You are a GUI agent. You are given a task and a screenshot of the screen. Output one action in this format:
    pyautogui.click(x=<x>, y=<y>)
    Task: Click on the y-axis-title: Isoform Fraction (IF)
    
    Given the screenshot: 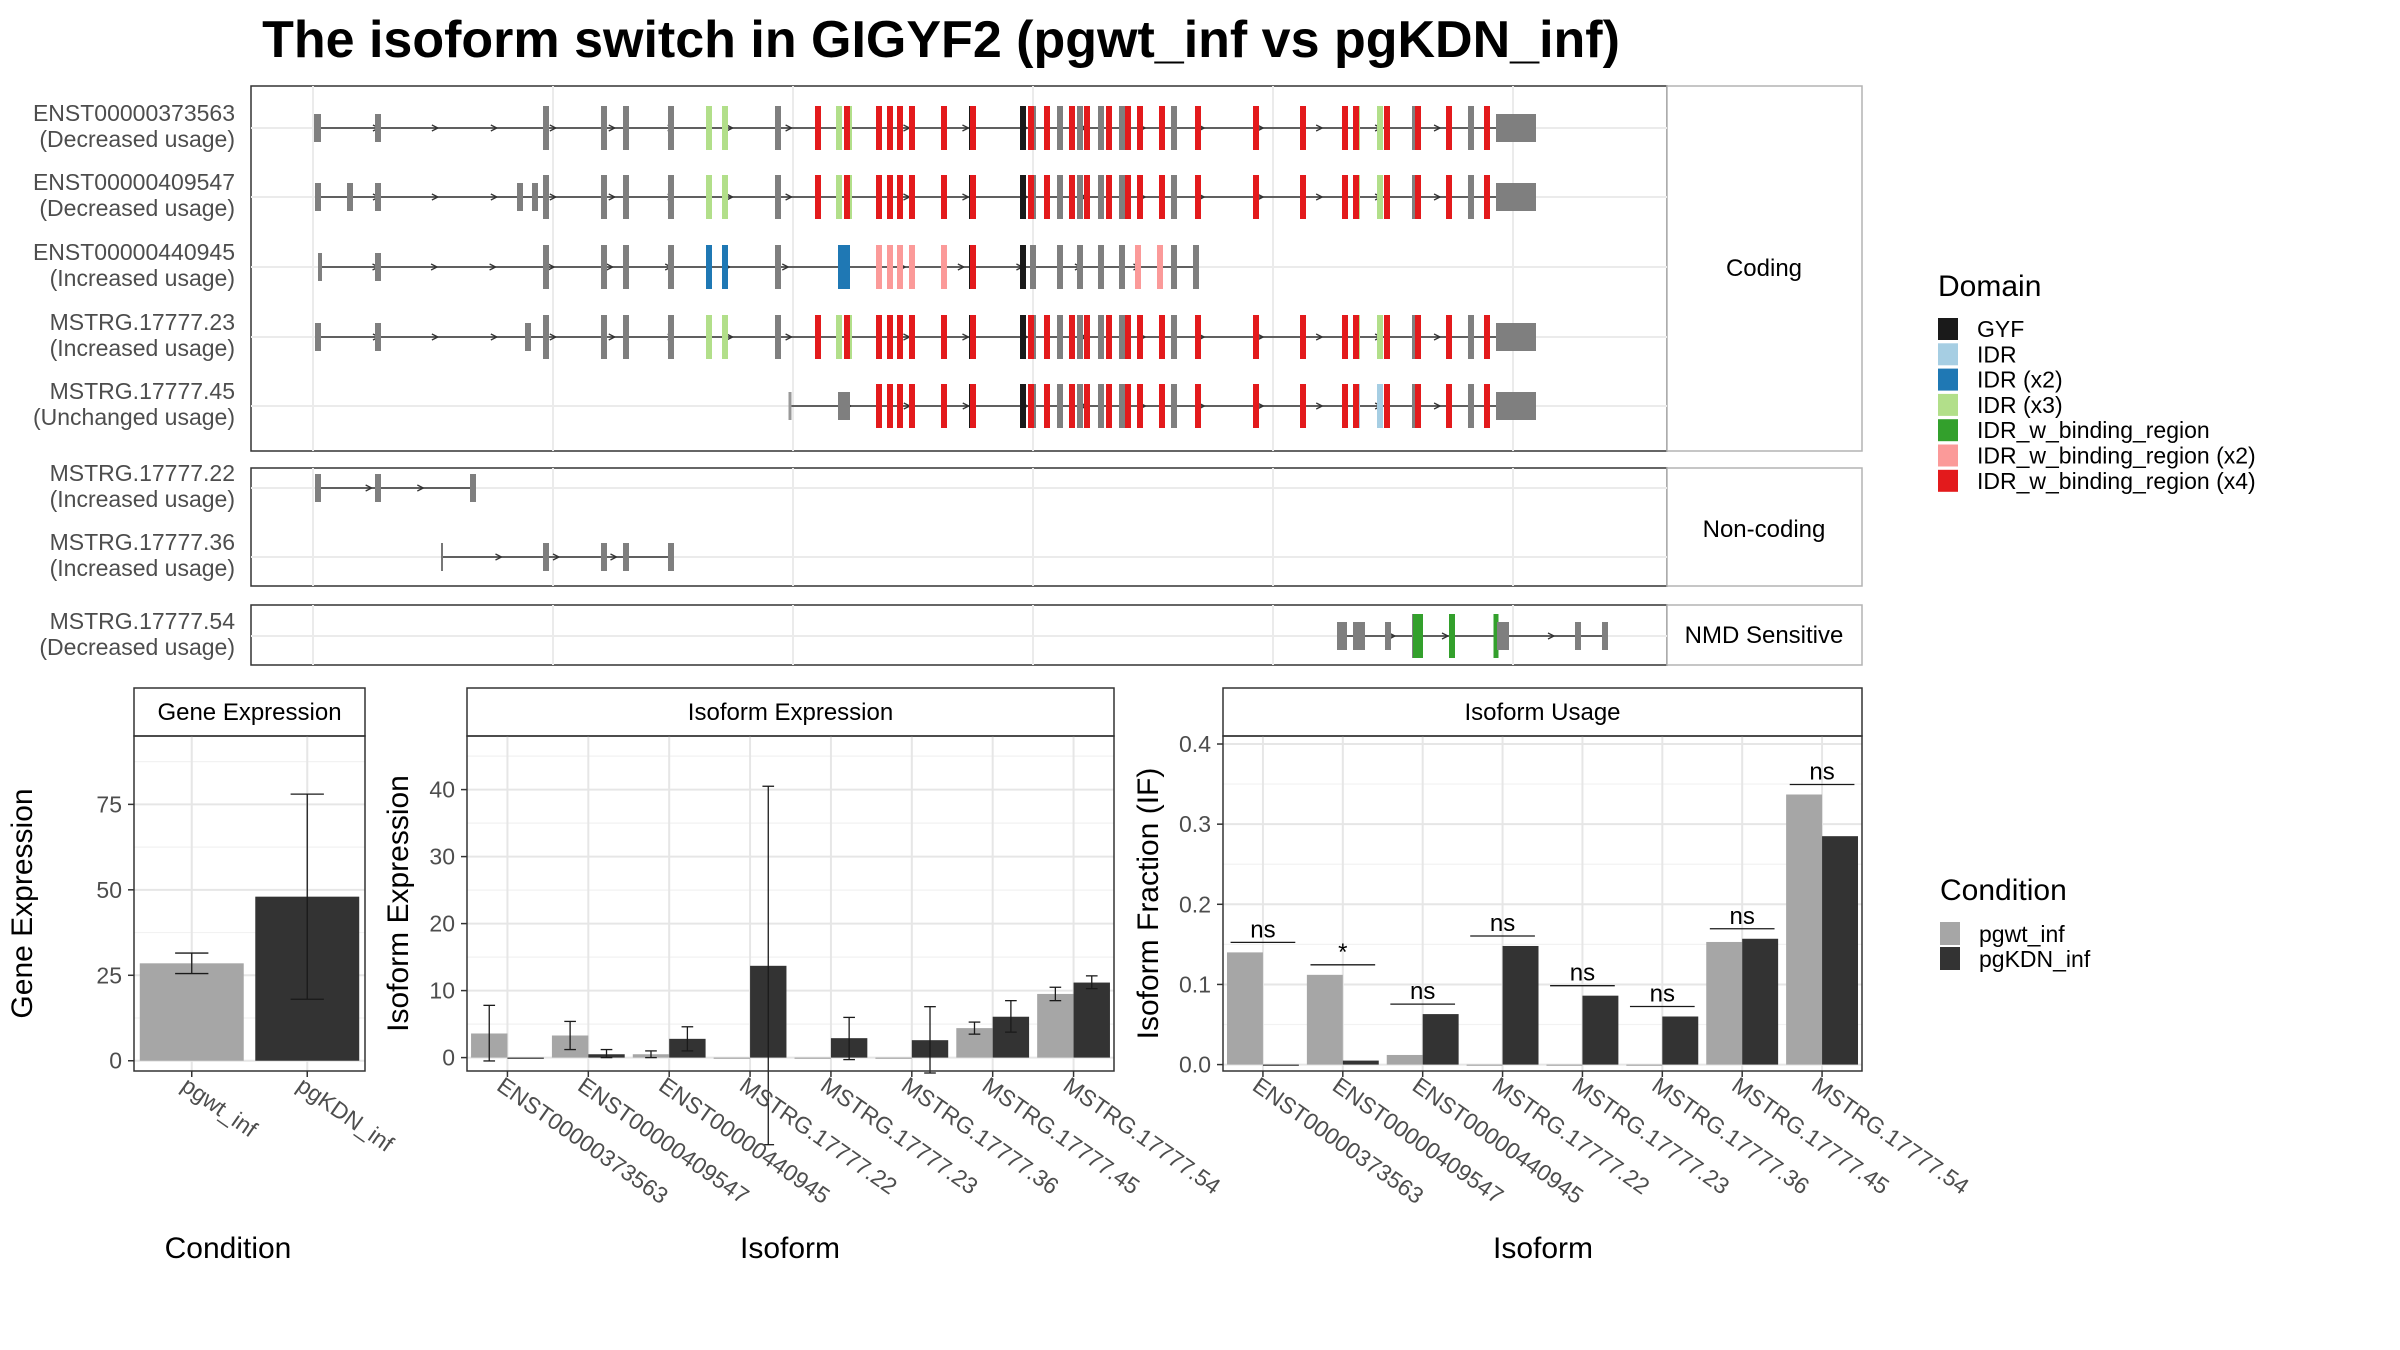 What is the action you would take?
    pyautogui.click(x=1148, y=904)
    